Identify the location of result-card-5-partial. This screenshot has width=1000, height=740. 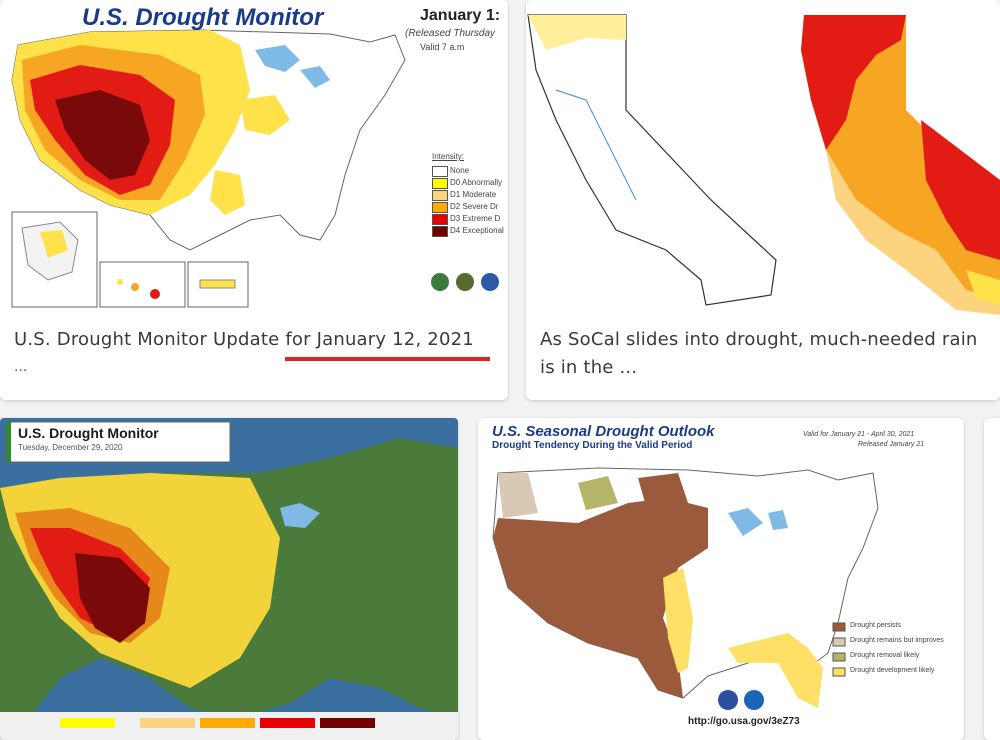
(992, 579).